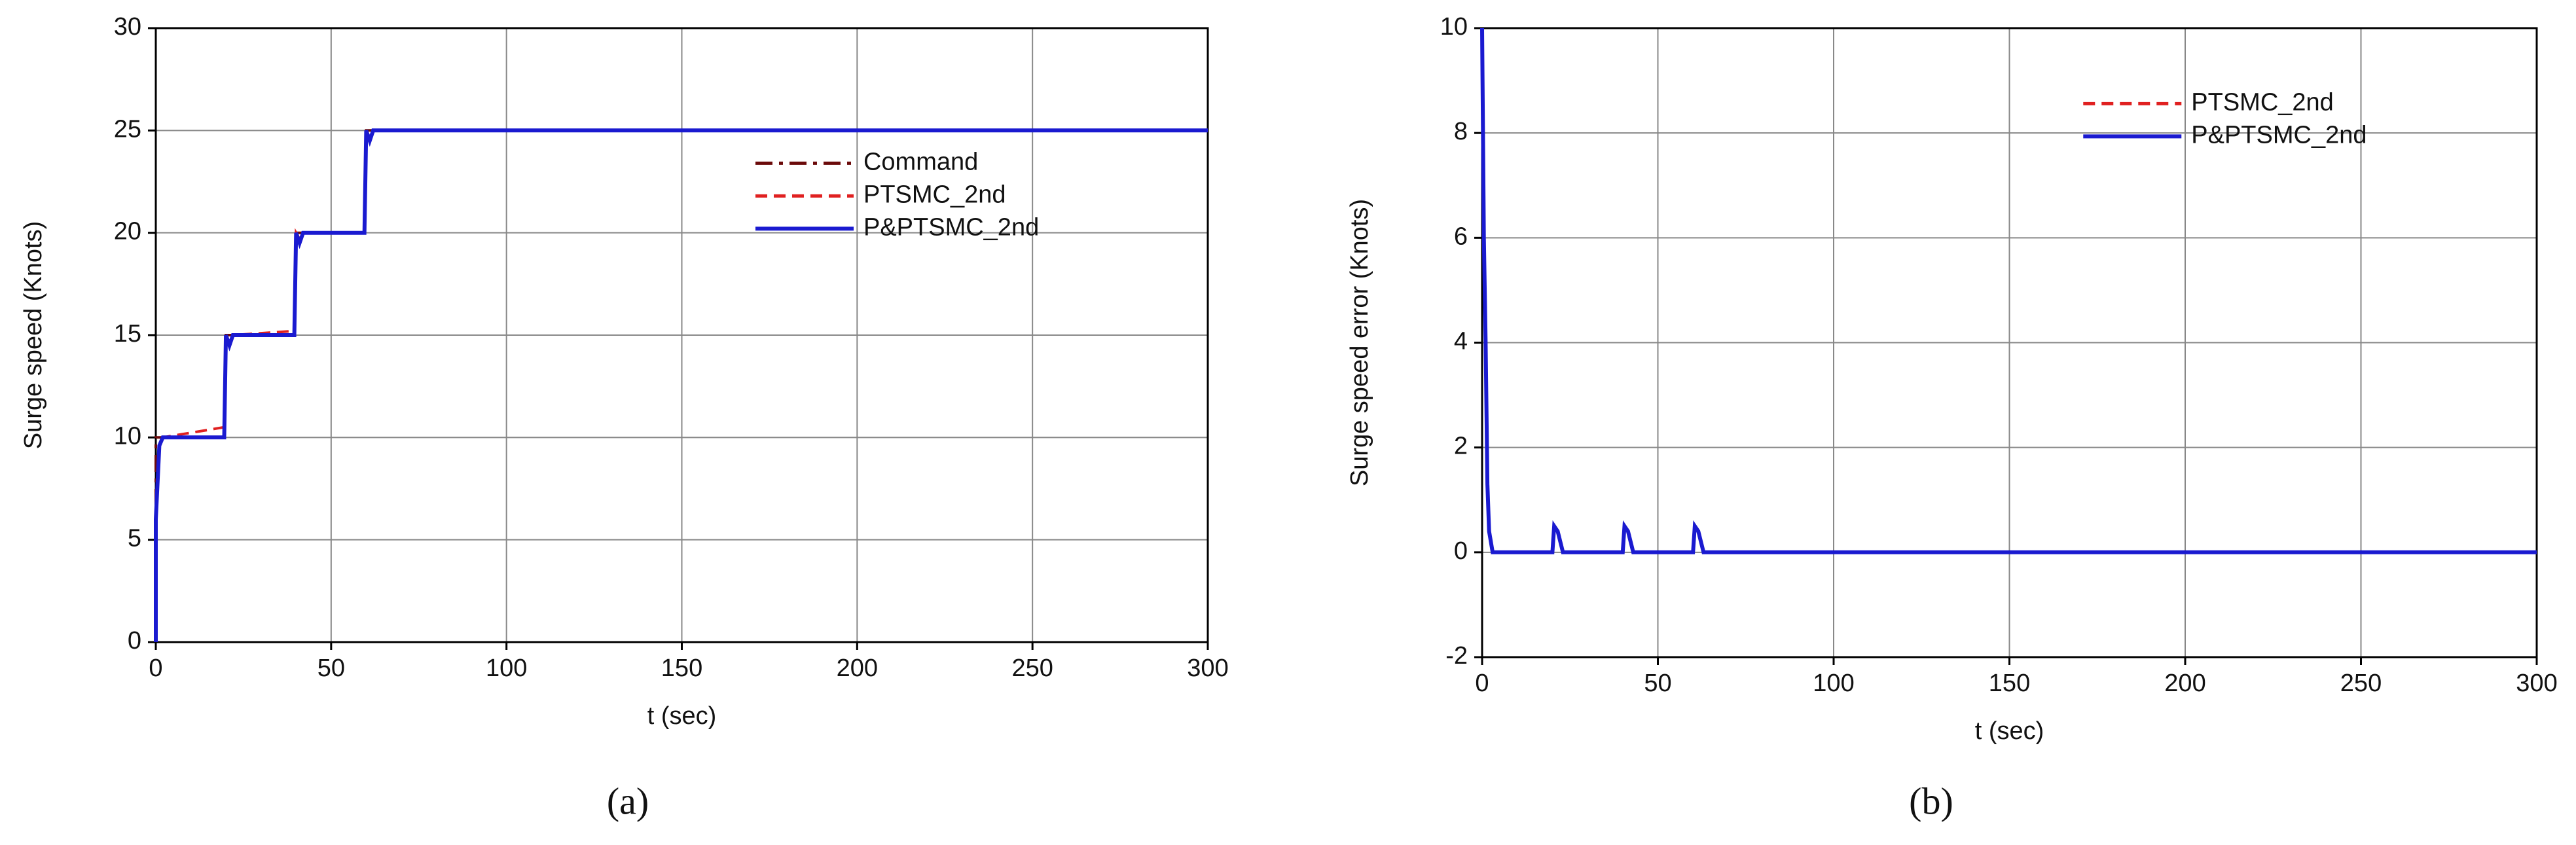 Image resolution: width=2576 pixels, height=845 pixels. Describe the element at coordinates (920, 161) in the screenshot. I see `legend-label: Command` at that location.